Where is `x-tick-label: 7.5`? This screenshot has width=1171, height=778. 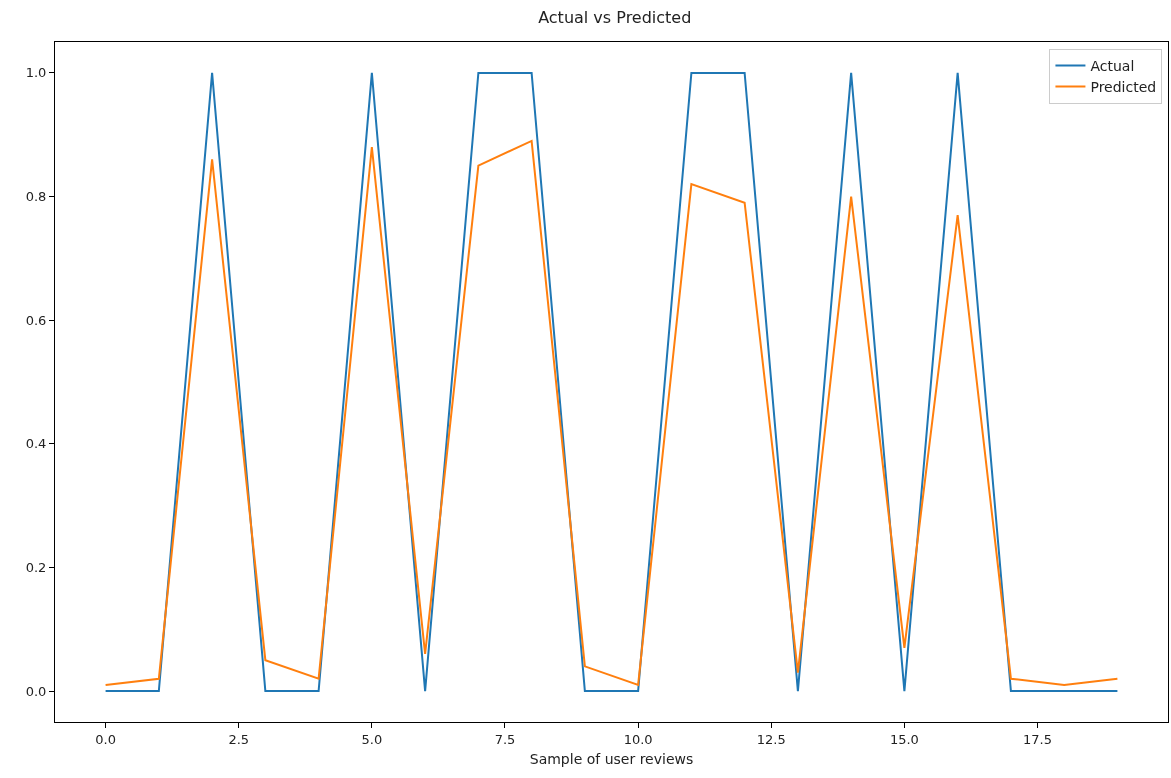 x-tick-label: 7.5 is located at coordinates (505, 739).